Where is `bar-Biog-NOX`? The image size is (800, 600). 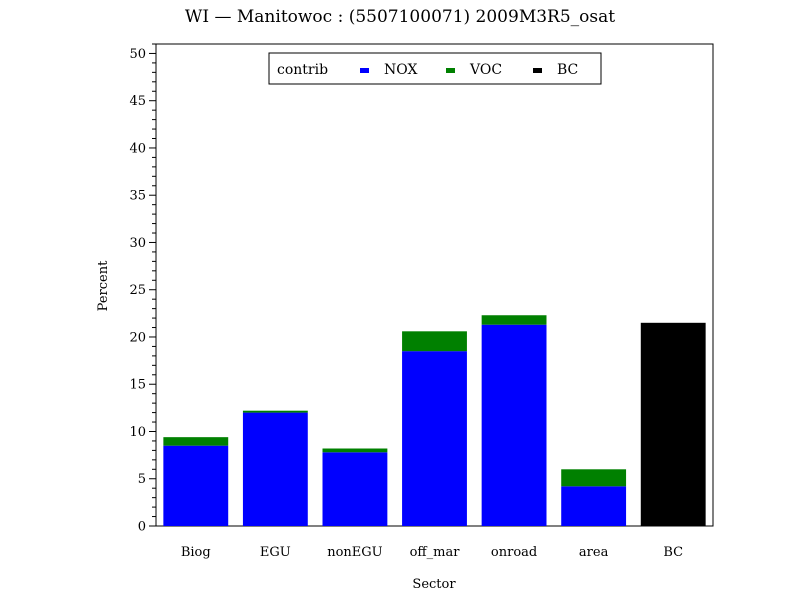 bar-Biog-NOX is located at coordinates (196, 485).